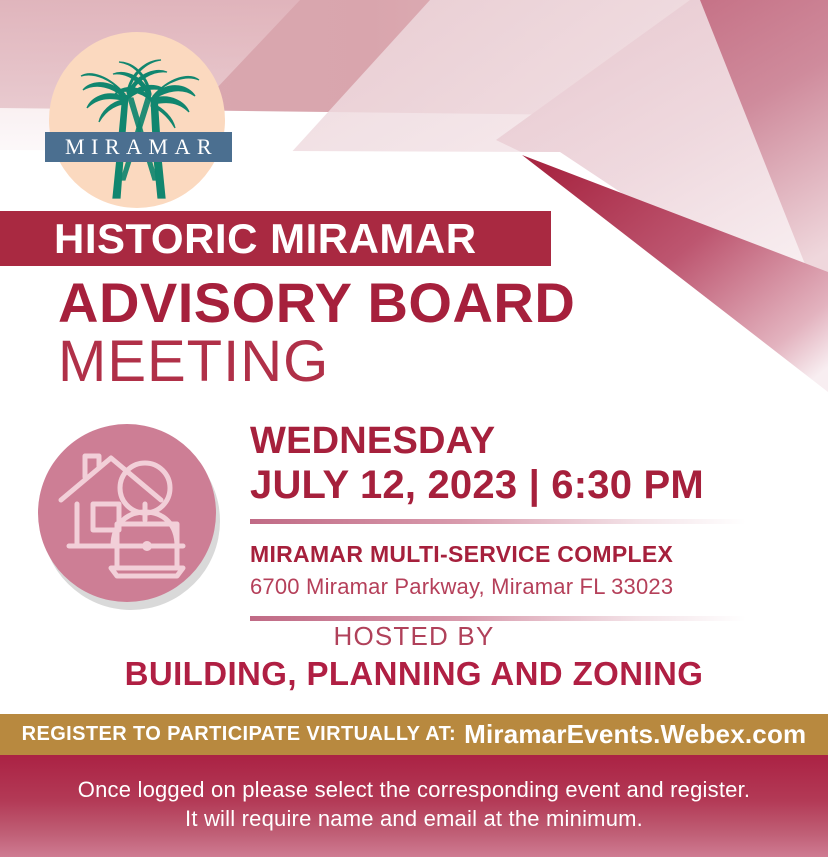  Describe the element at coordinates (498, 618) in the screenshot. I see `detail-divider-bottom` at that location.